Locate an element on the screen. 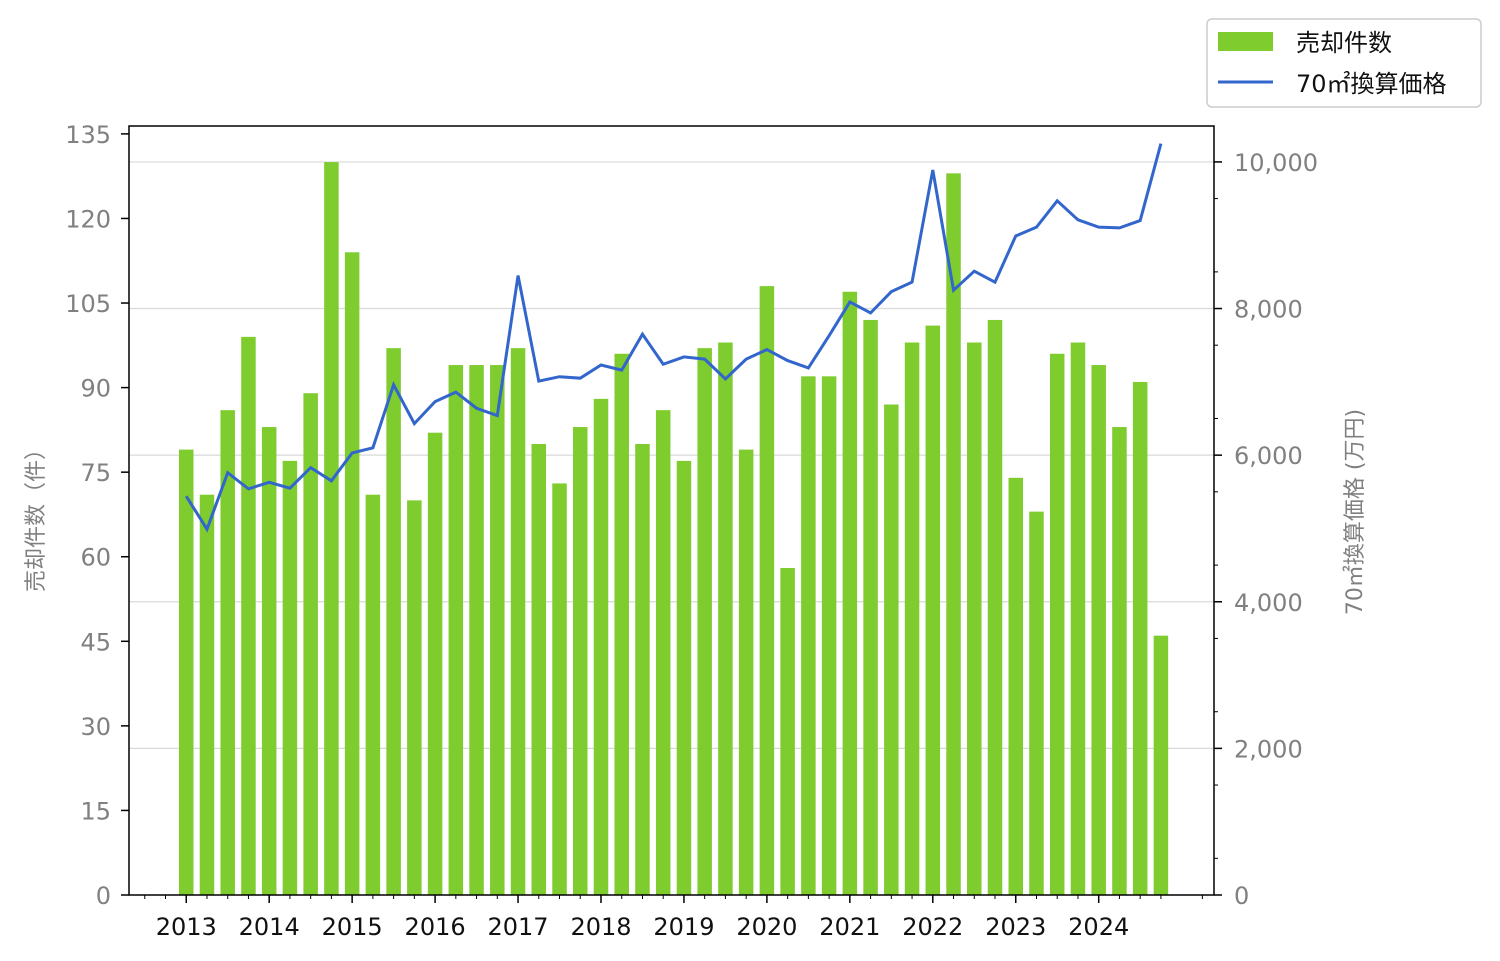 The height and width of the screenshot is (961, 1500). left-tick-label: 120 is located at coordinates (88, 219).